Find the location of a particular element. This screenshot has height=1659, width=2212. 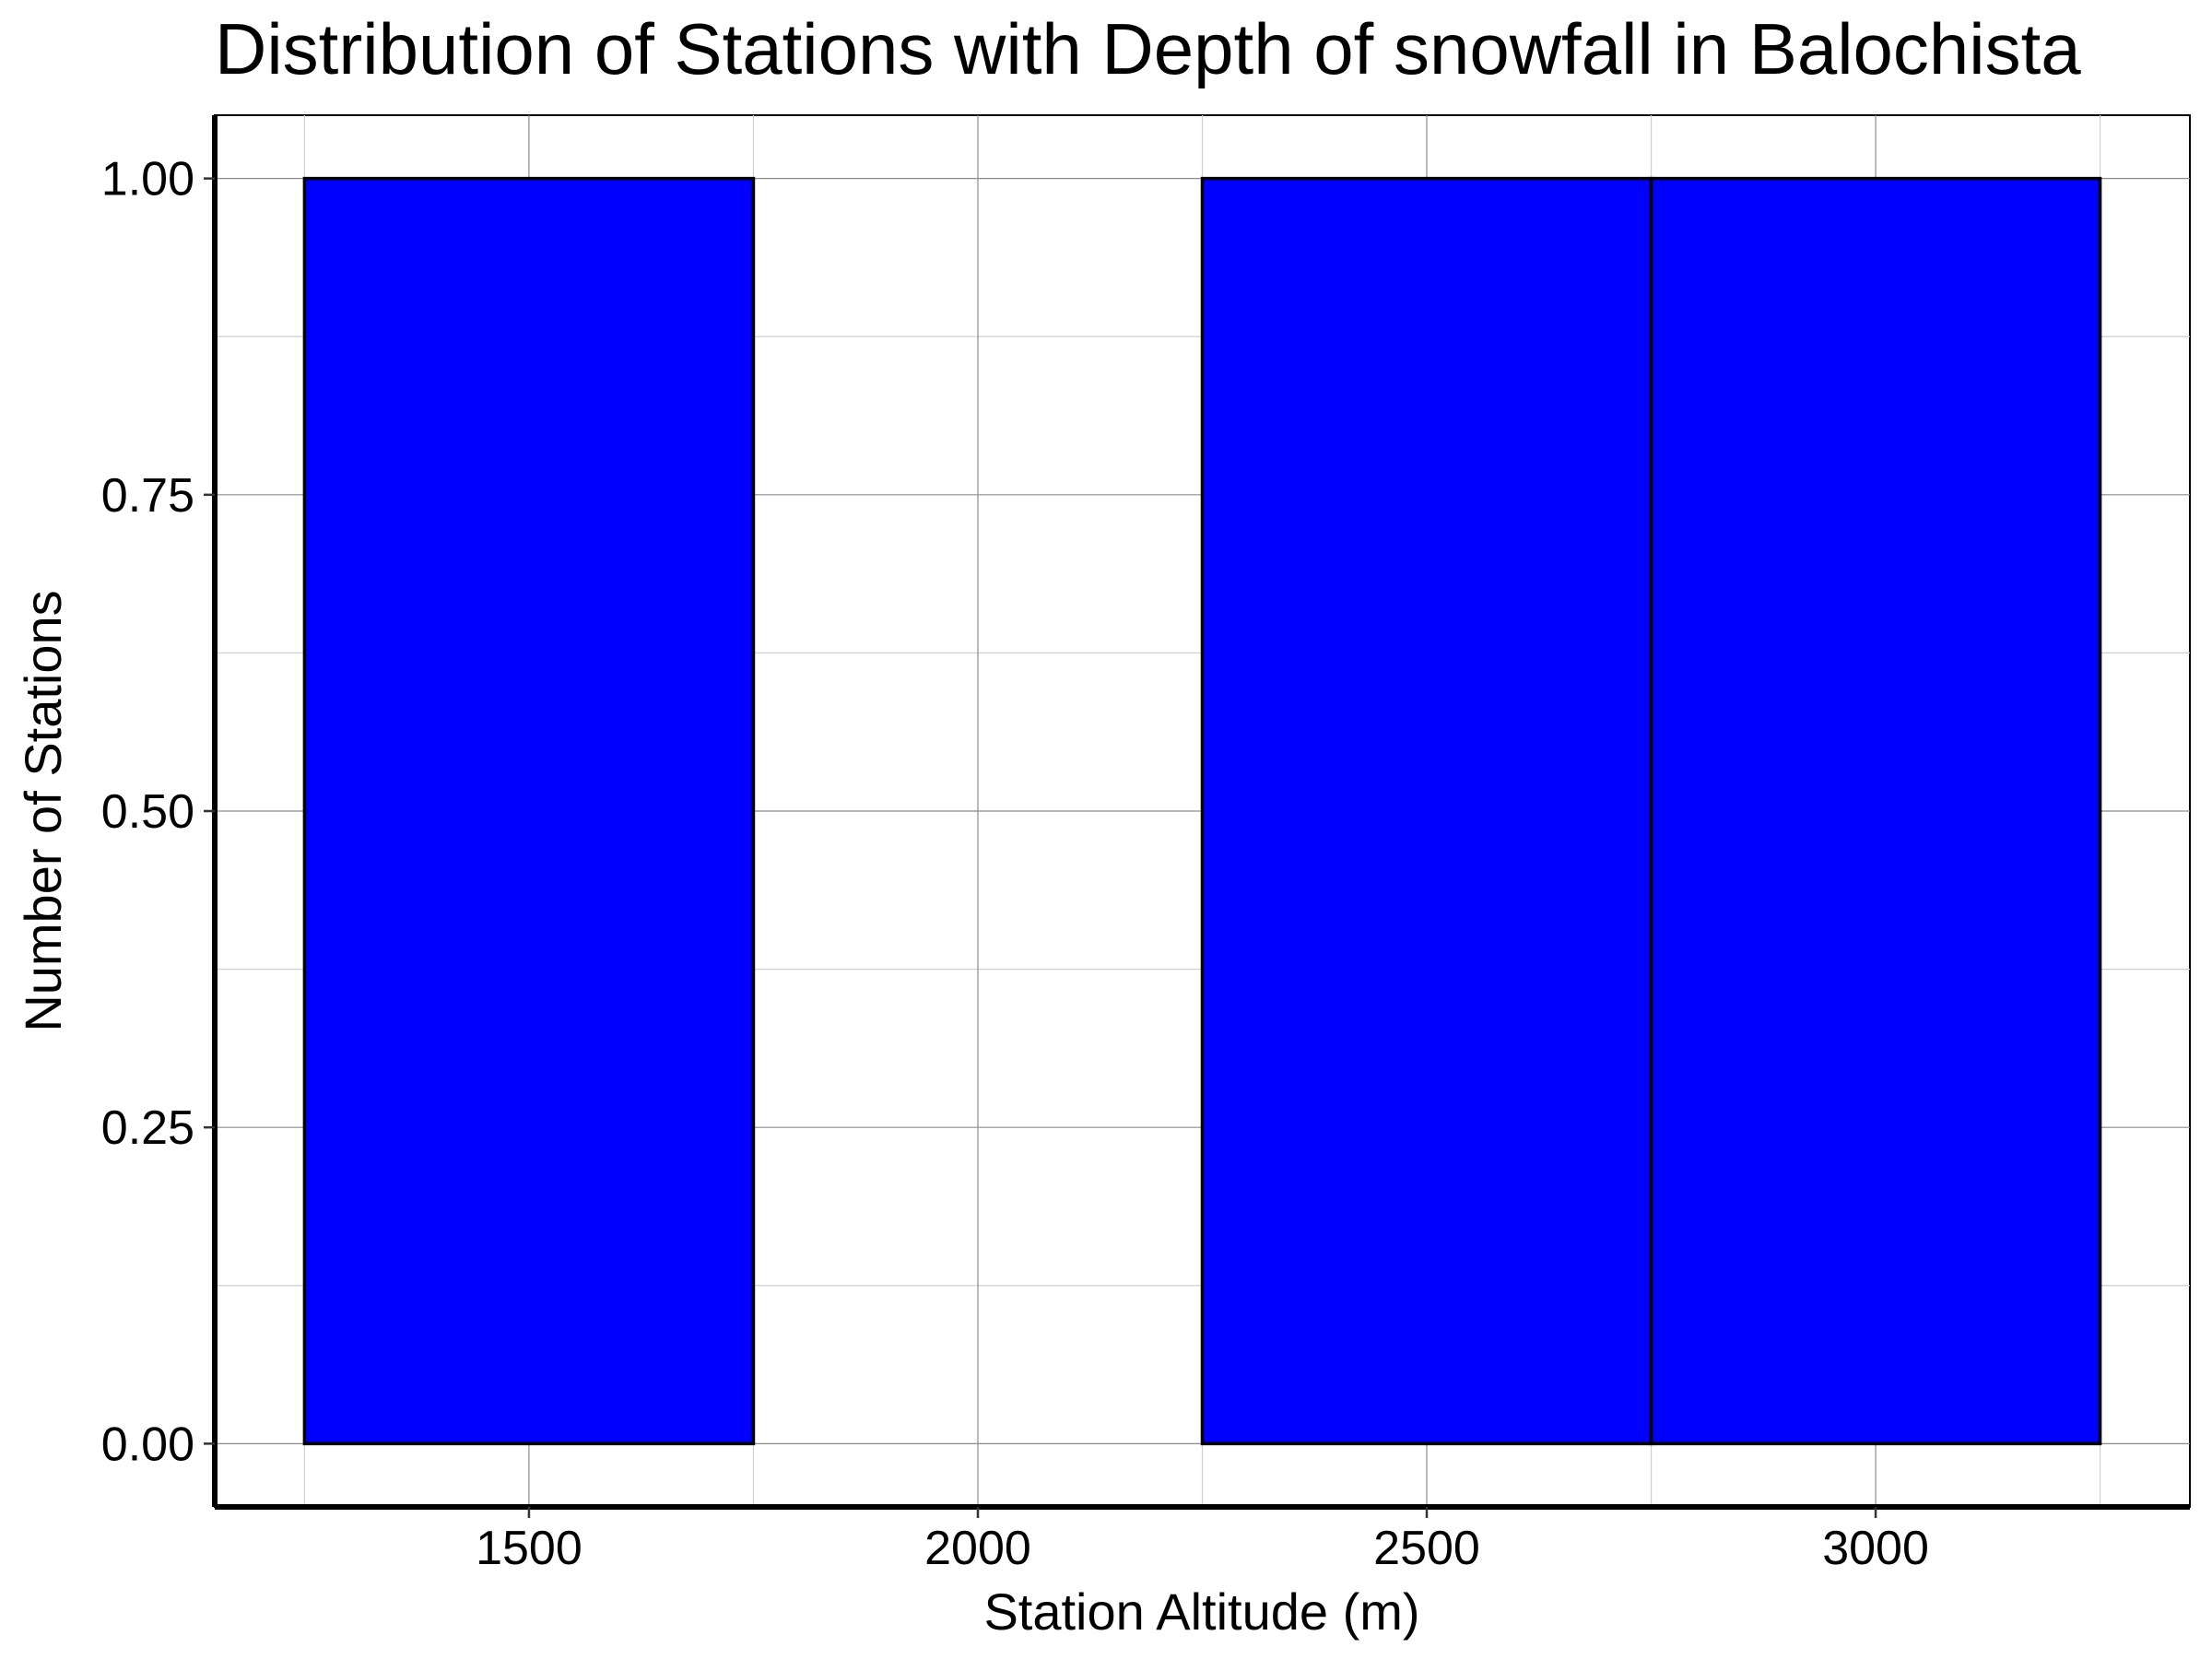

y-tick-label: 0.50 is located at coordinates (147, 812).